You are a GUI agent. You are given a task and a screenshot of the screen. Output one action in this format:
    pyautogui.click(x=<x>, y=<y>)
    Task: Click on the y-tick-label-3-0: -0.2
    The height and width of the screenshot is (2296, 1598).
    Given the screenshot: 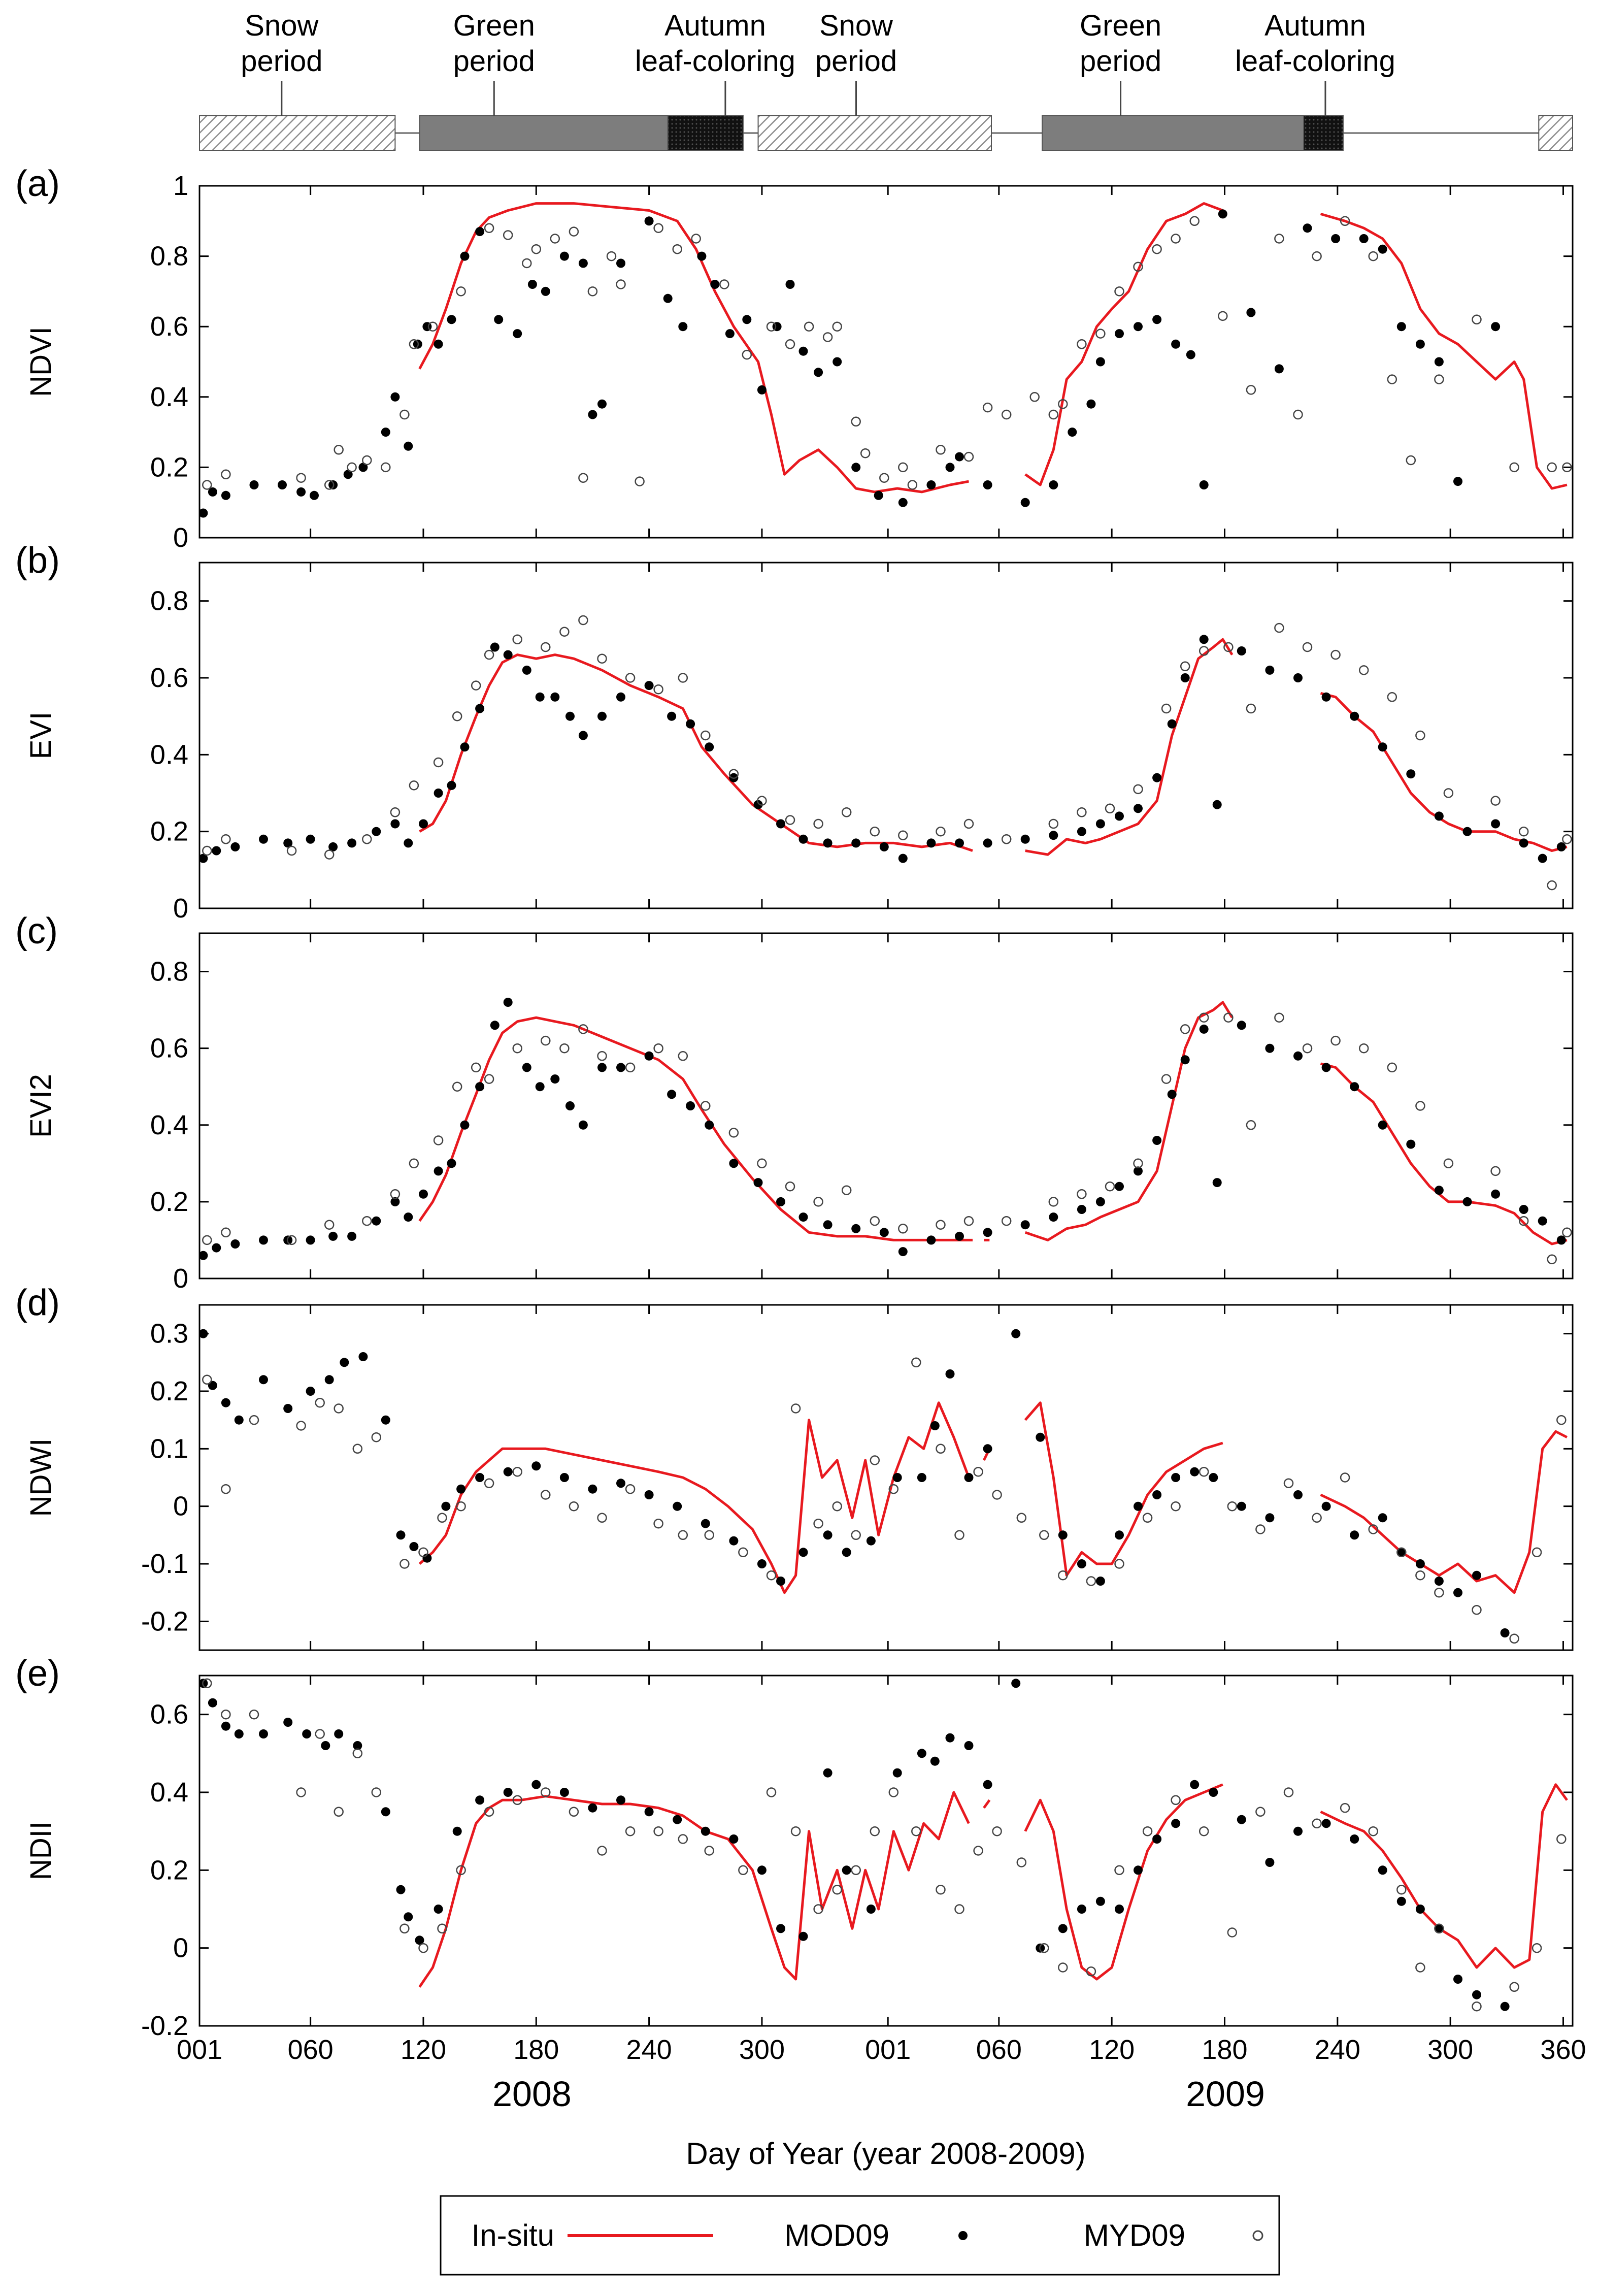 What is the action you would take?
    pyautogui.click(x=164, y=1621)
    